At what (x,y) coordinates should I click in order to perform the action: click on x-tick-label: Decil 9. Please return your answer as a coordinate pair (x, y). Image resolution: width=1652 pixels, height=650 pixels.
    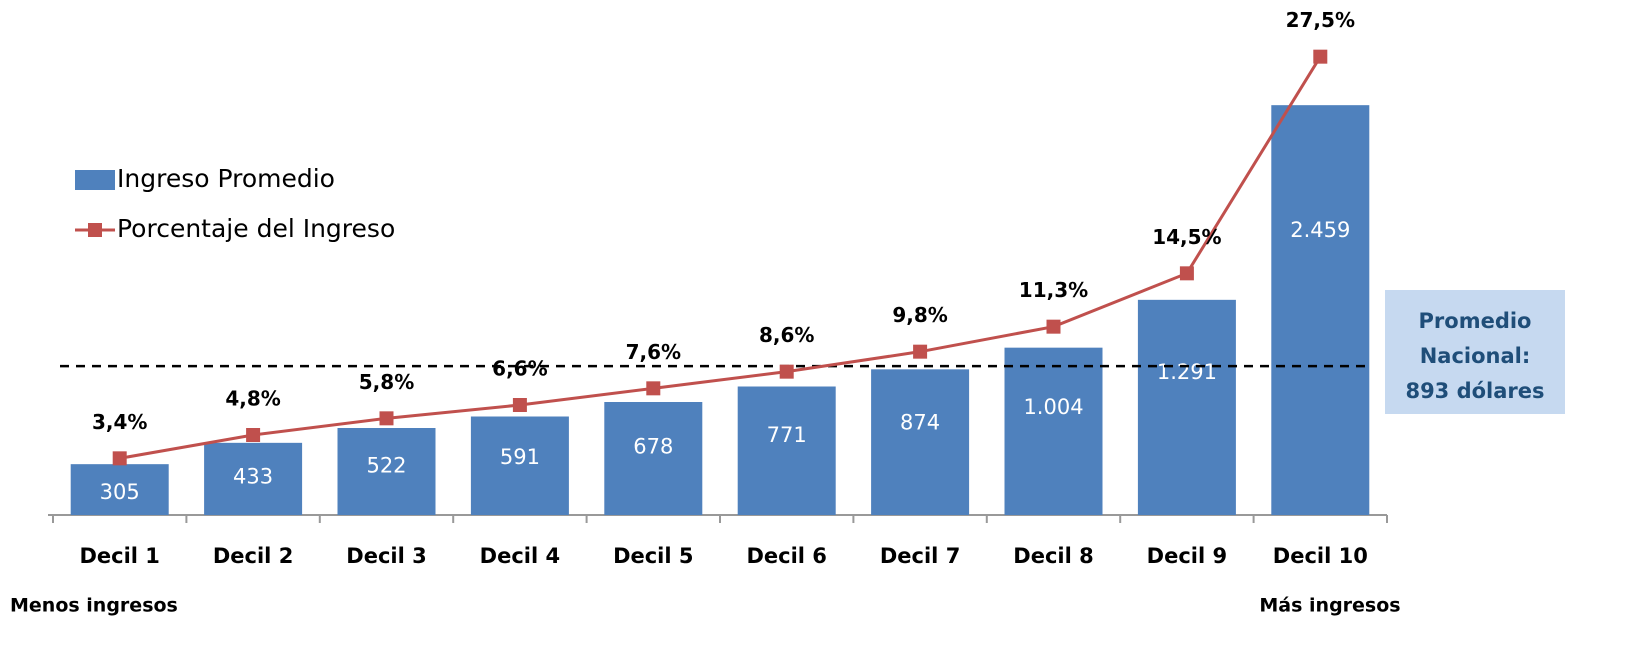
    Looking at the image, I should click on (1187, 556).